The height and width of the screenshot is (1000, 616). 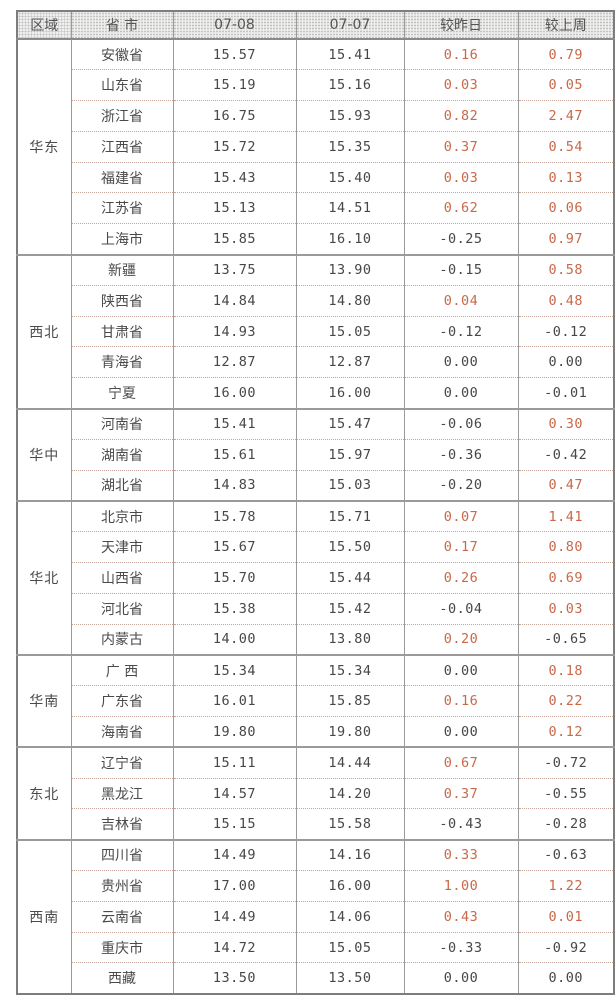 I want to click on province-cell: 辽宁省, so click(x=121, y=762).